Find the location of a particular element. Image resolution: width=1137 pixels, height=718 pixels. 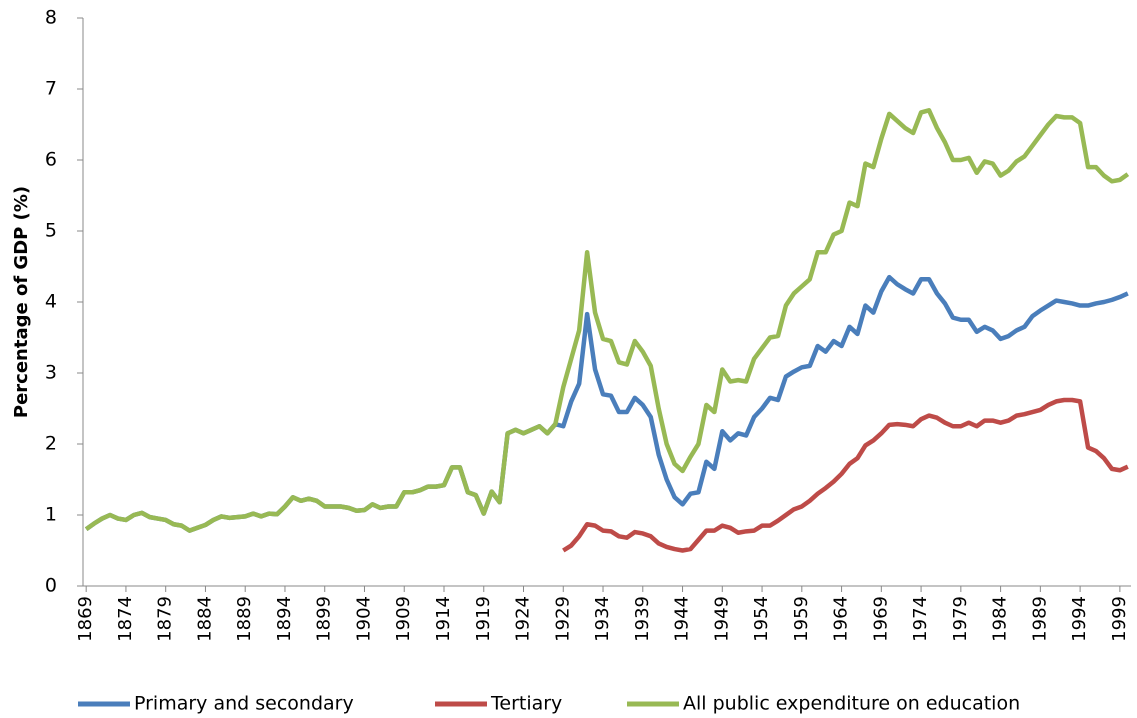

y-tick-label: 8 is located at coordinates (51, 18).